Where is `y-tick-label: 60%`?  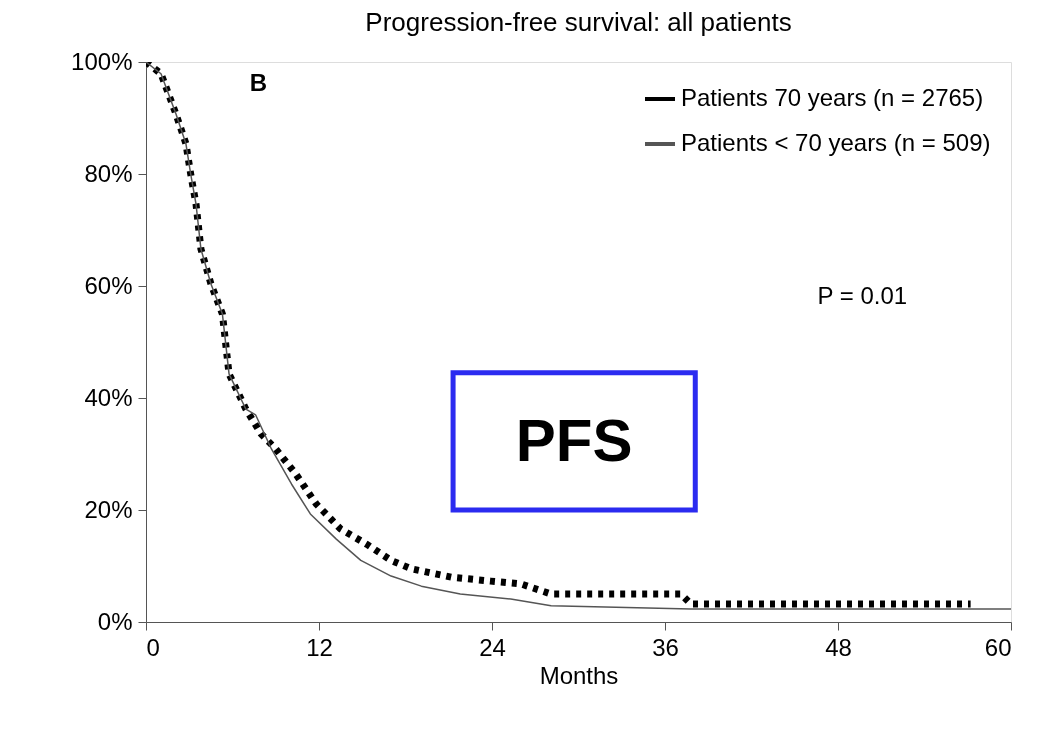 y-tick-label: 60% is located at coordinates (108, 285).